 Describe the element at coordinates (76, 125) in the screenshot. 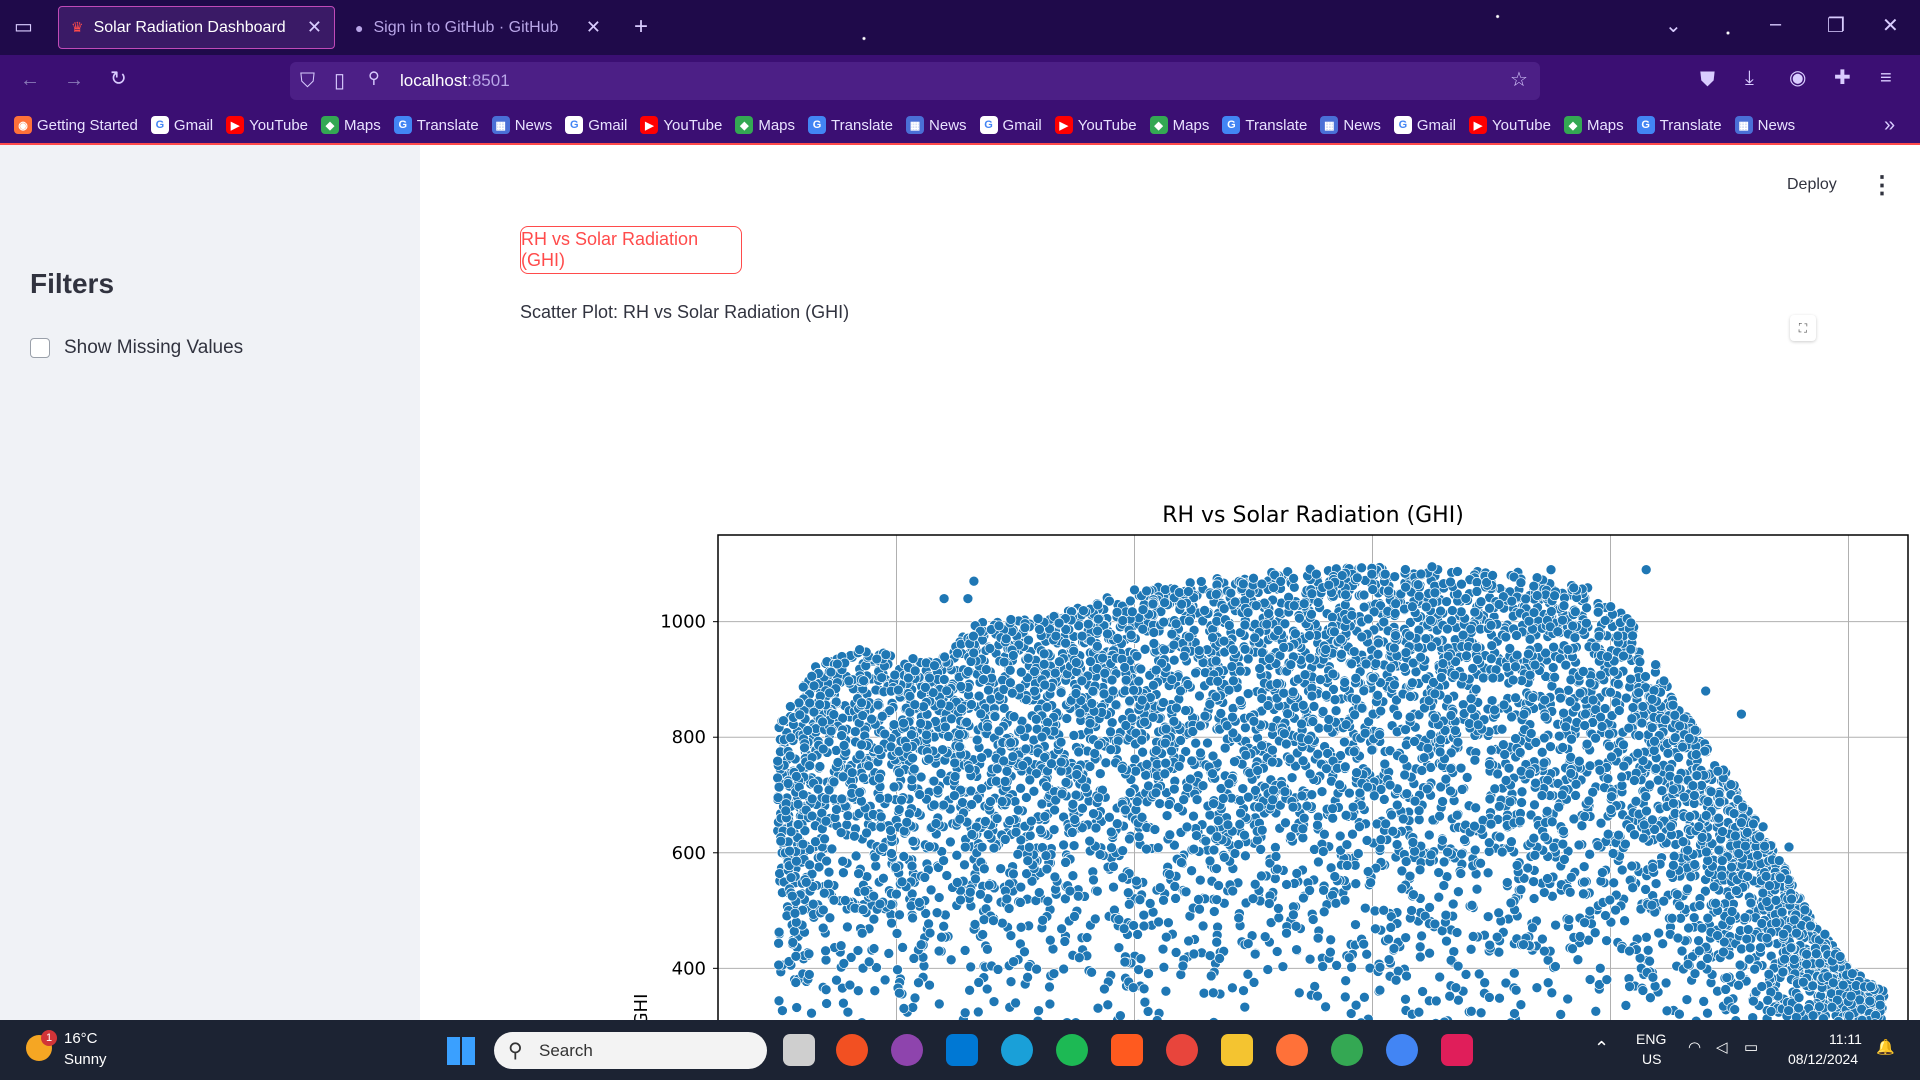

I see `bookmark-item: ◉ Getting Started` at that location.